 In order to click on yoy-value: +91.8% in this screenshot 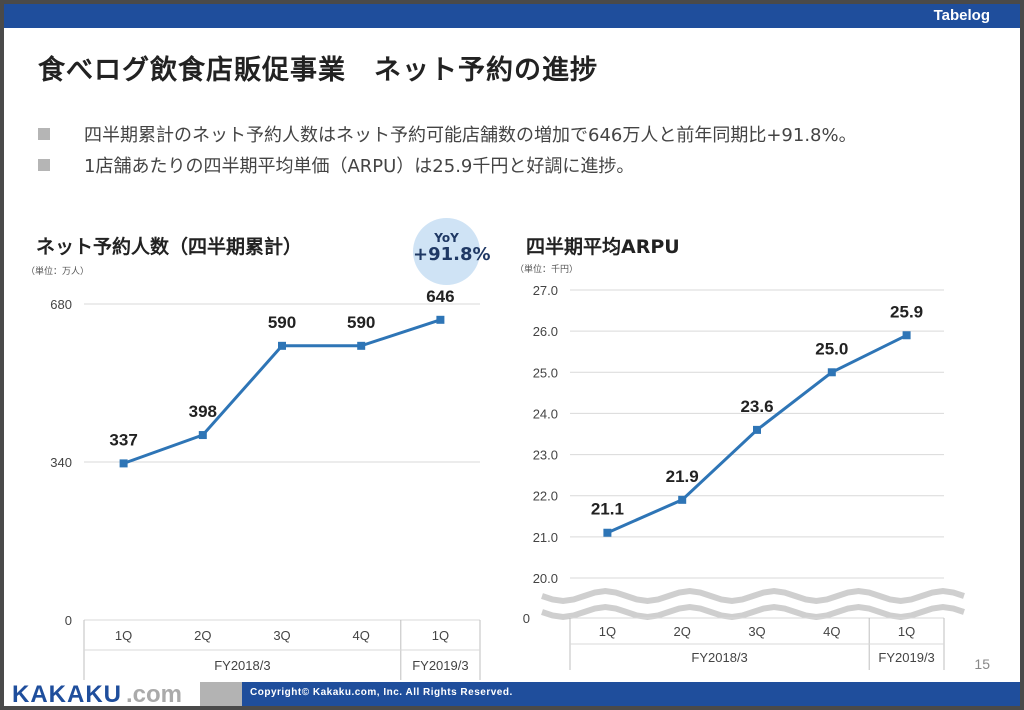, I will do `click(452, 254)`.